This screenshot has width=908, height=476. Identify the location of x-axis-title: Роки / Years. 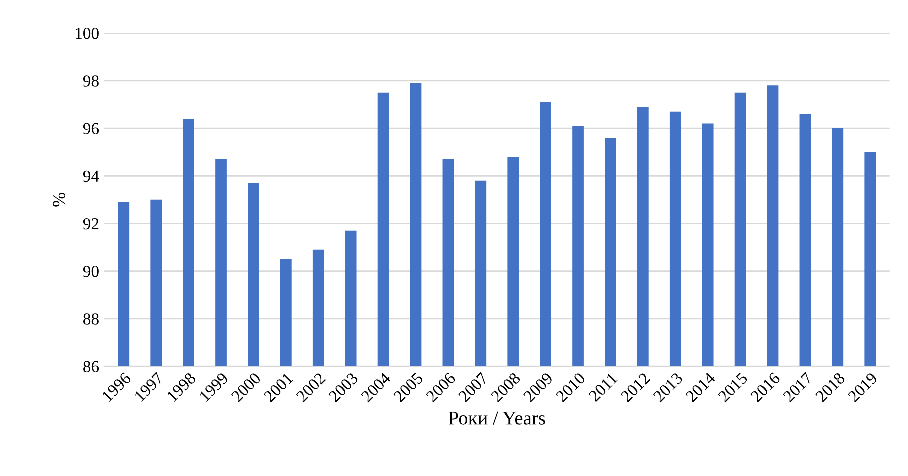
(497, 418).